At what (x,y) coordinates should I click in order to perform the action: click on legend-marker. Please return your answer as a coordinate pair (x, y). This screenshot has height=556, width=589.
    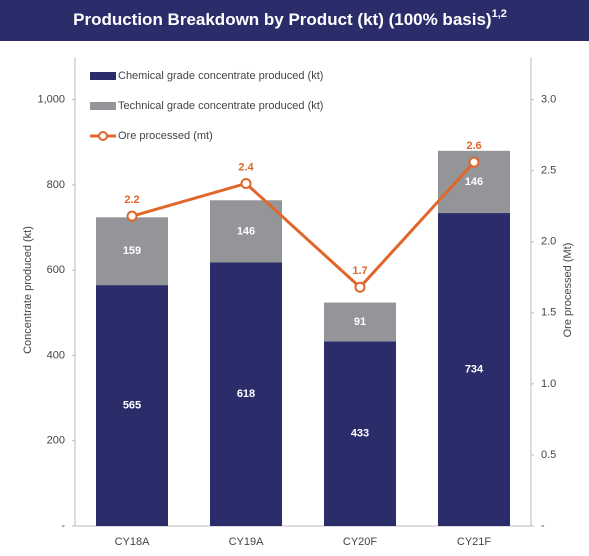
    Looking at the image, I should click on (103, 136).